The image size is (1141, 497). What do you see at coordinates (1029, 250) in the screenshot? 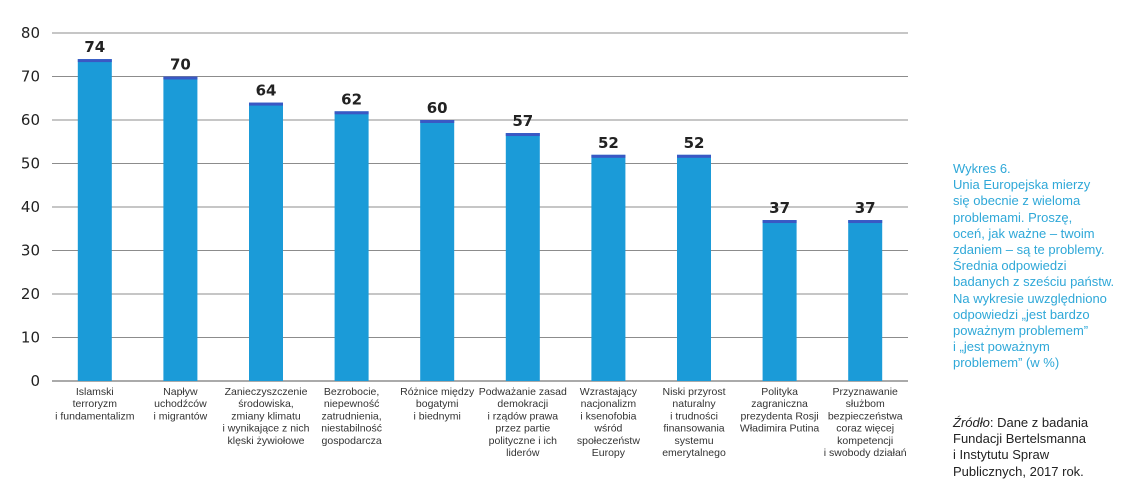
I see `caption-line: zdaniem – są te problemy.` at bounding box center [1029, 250].